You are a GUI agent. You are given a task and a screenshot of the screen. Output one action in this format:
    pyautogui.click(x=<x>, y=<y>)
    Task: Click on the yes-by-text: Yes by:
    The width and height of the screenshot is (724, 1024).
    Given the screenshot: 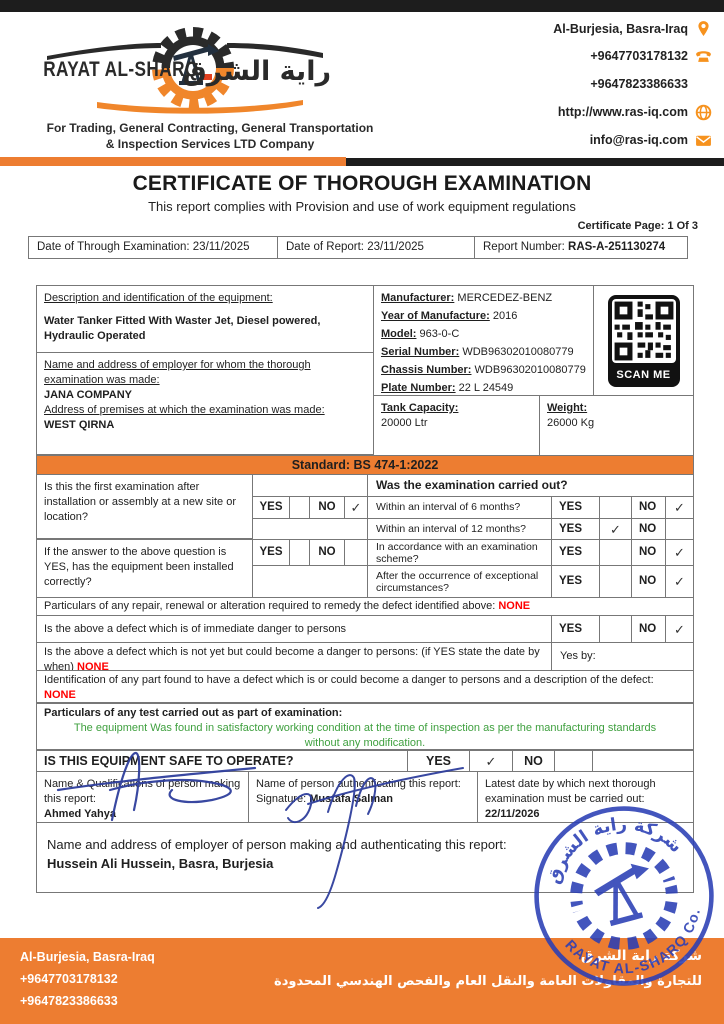 What is the action you would take?
    pyautogui.click(x=578, y=656)
    